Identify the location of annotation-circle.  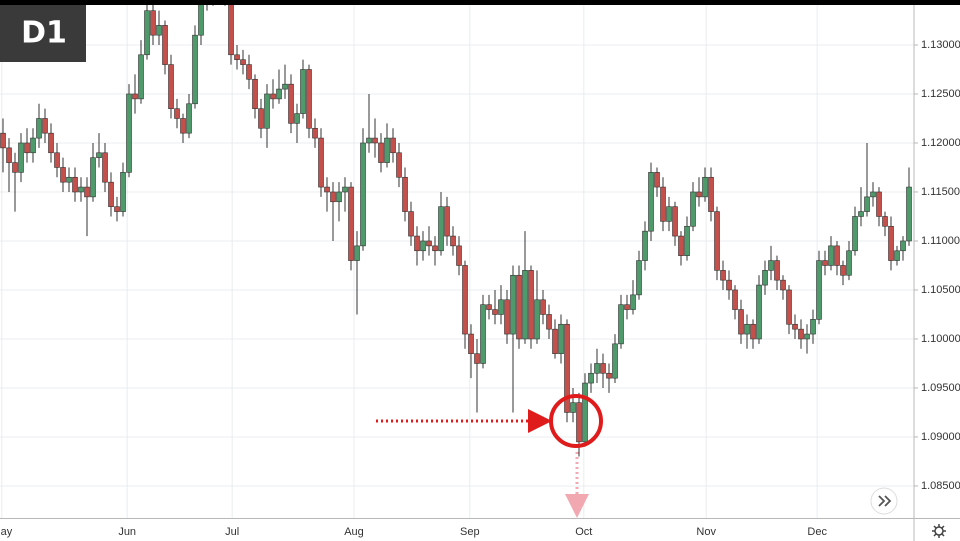
(576, 421).